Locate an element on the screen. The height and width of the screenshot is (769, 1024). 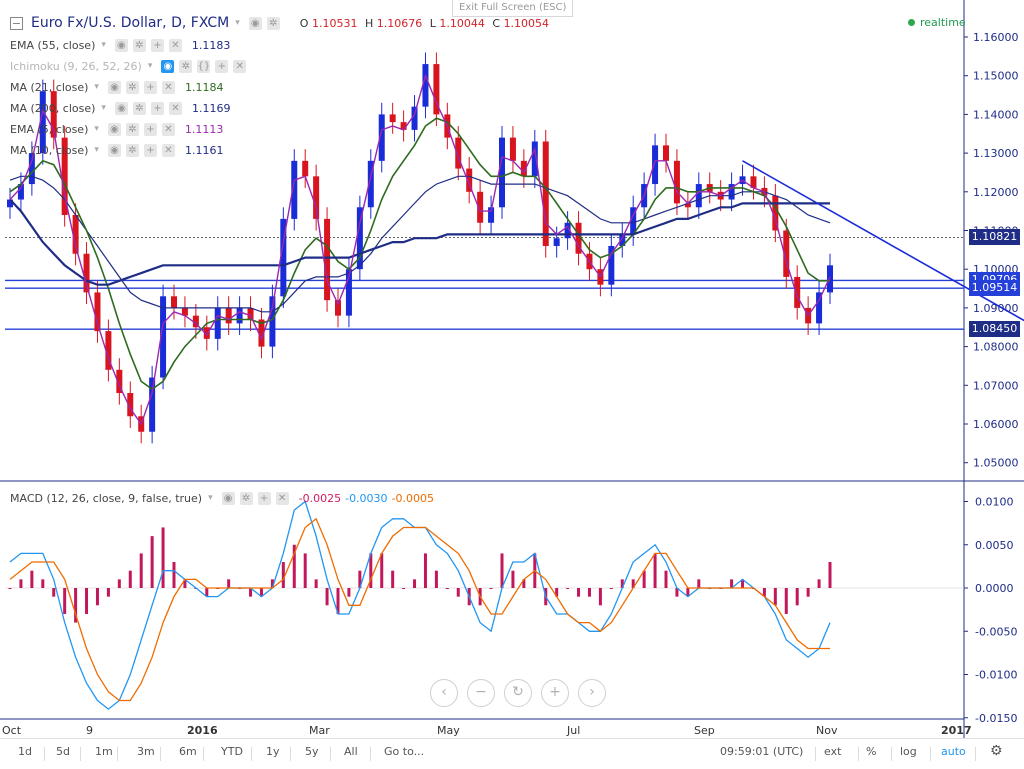
range-button: 3m is located at coordinates (146, 751).